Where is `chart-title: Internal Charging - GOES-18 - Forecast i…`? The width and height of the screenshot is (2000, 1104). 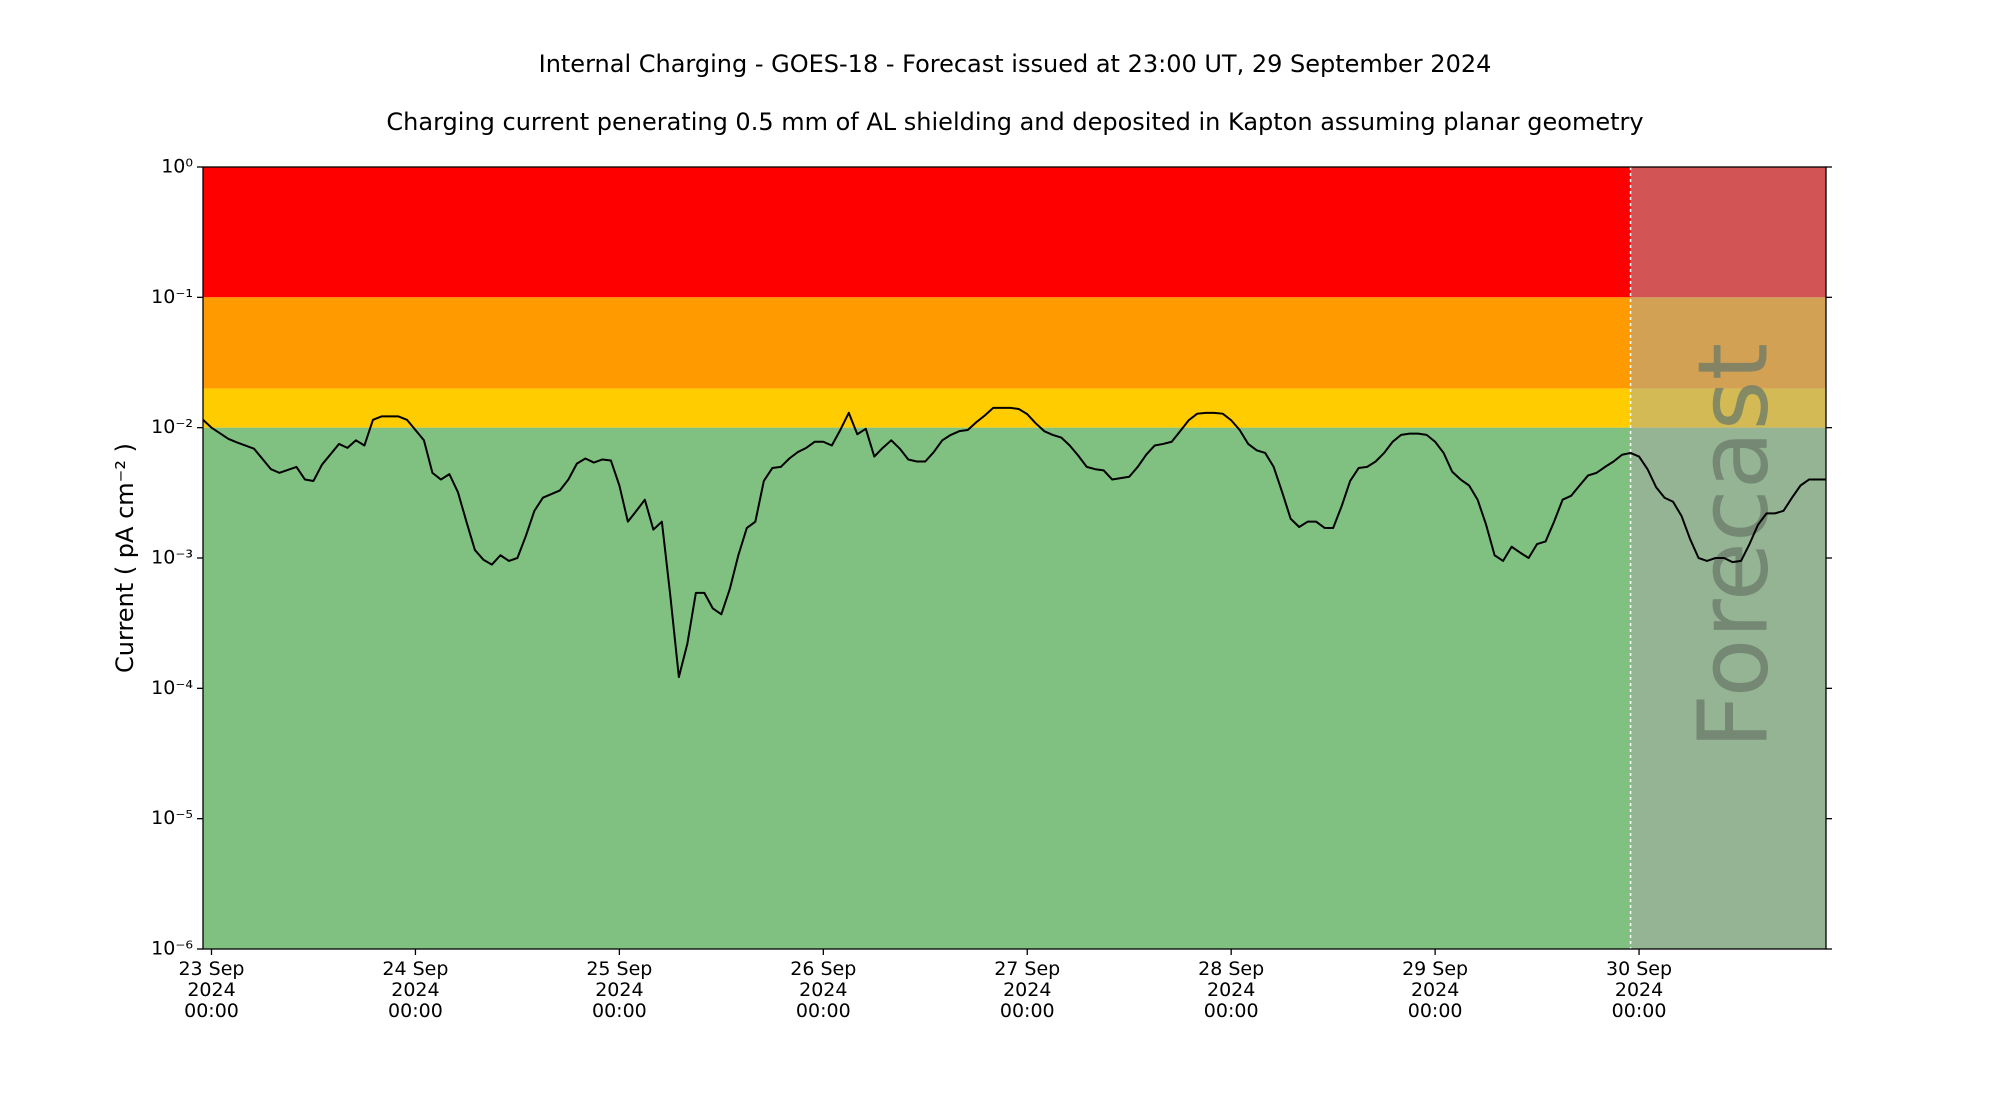
chart-title: Internal Charging - GOES-18 - Forecast i… is located at coordinates (1015, 64).